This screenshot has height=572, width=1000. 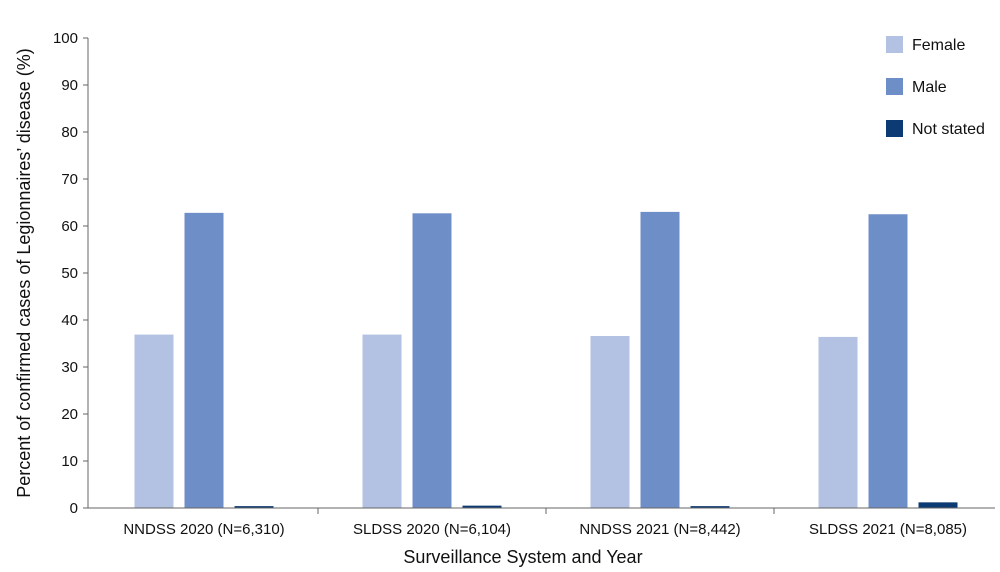 What do you see at coordinates (938, 45) in the screenshot?
I see `legend-label: Female` at bounding box center [938, 45].